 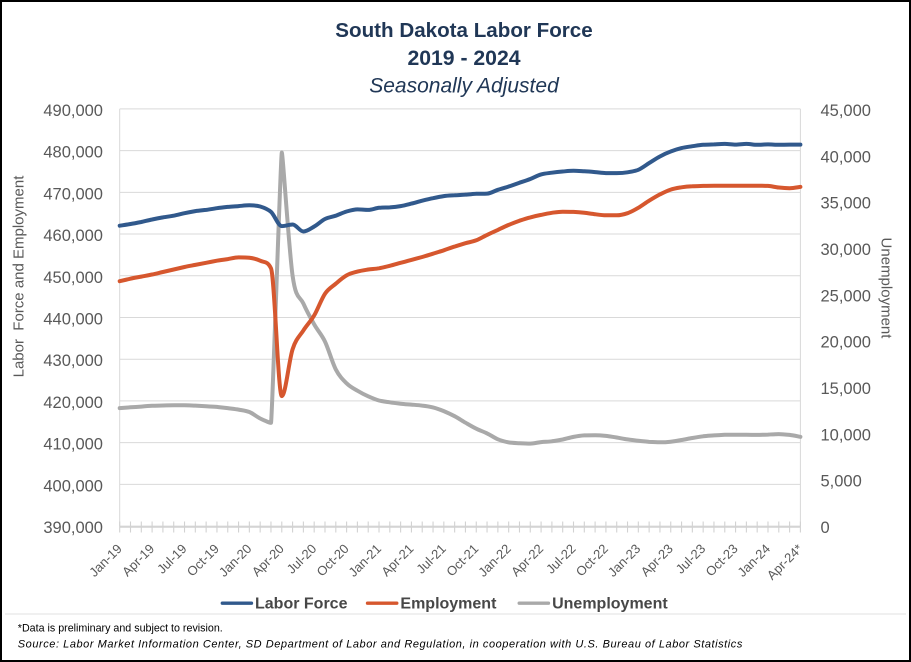 What do you see at coordinates (463, 30) in the screenshot?
I see `svg-text: South Dakota Labor Force` at bounding box center [463, 30].